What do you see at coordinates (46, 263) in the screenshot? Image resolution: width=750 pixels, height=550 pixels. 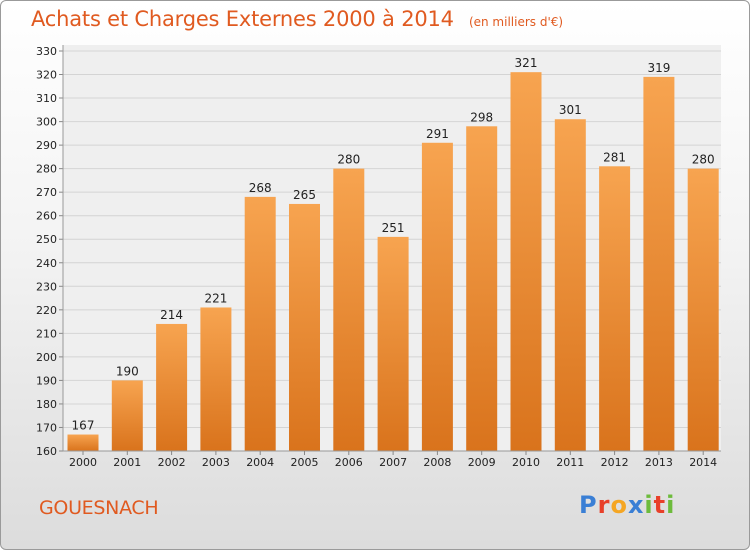 I see `y-tick-label: 240` at bounding box center [46, 263].